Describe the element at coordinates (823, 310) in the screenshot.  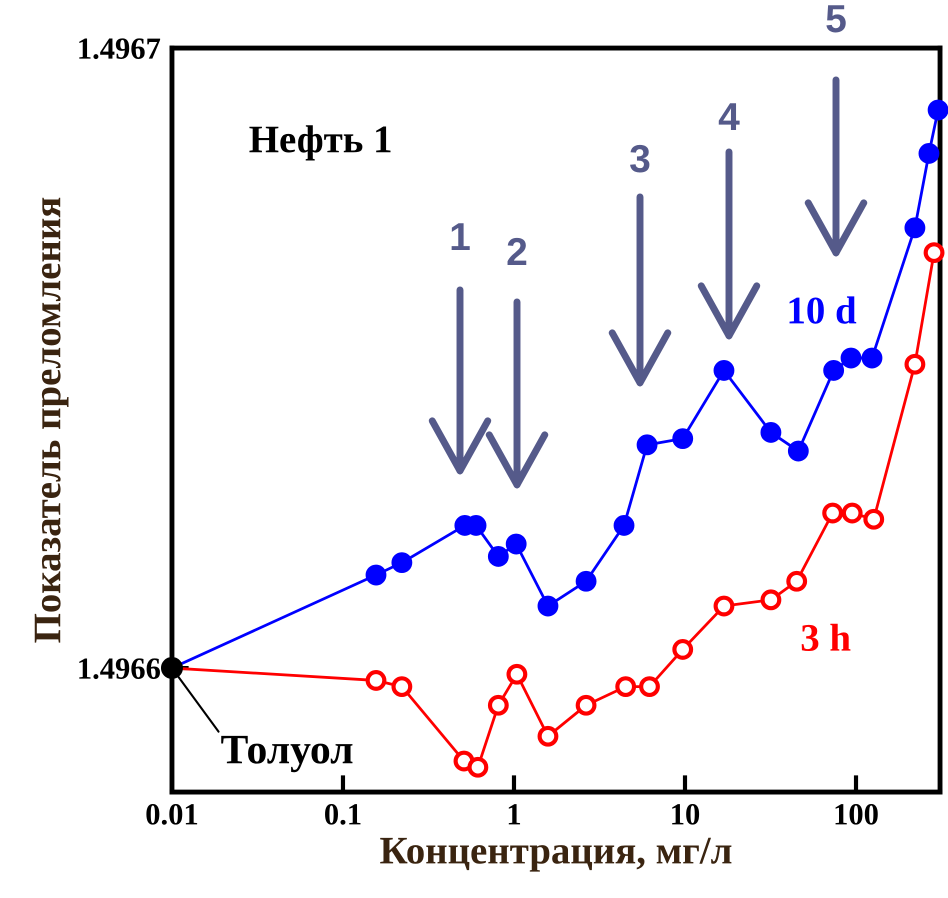
I see `series-label: 10 d` at that location.